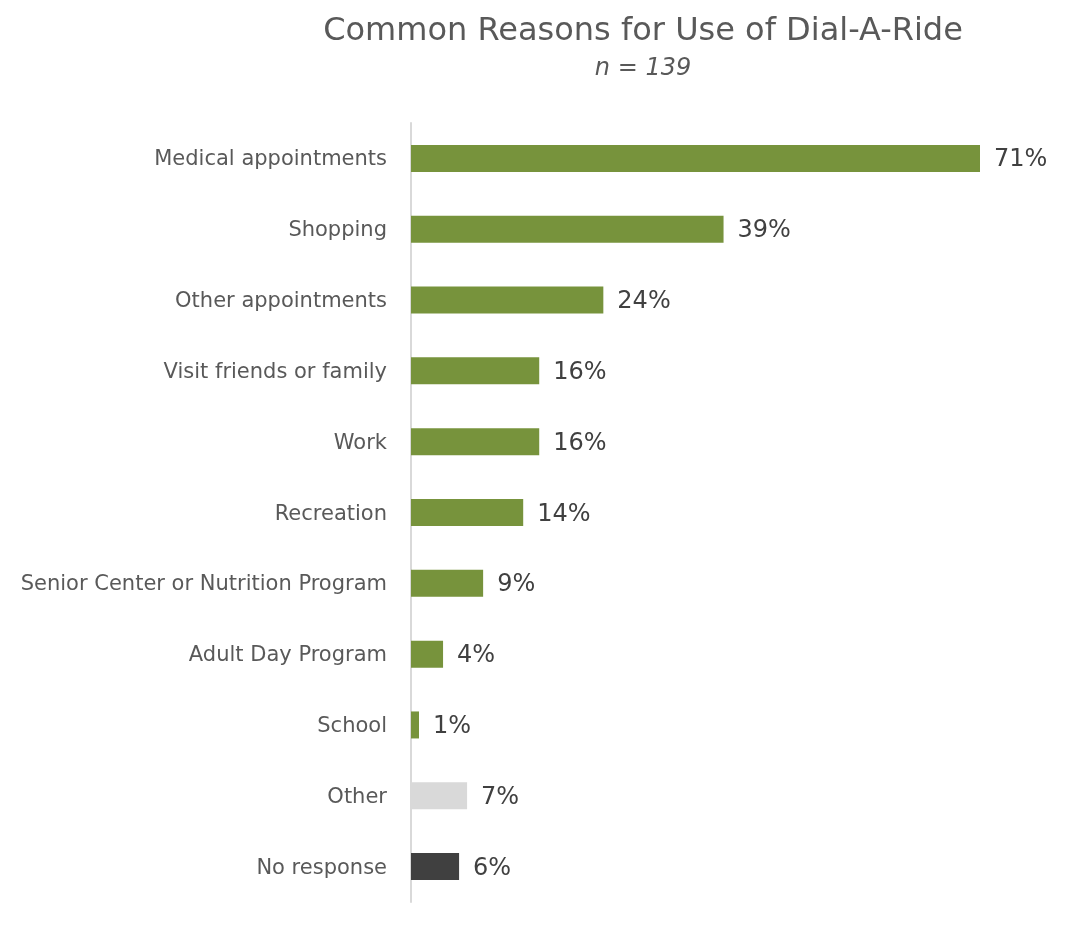  What do you see at coordinates (564, 512) in the screenshot?
I see `data-label: 14%` at bounding box center [564, 512].